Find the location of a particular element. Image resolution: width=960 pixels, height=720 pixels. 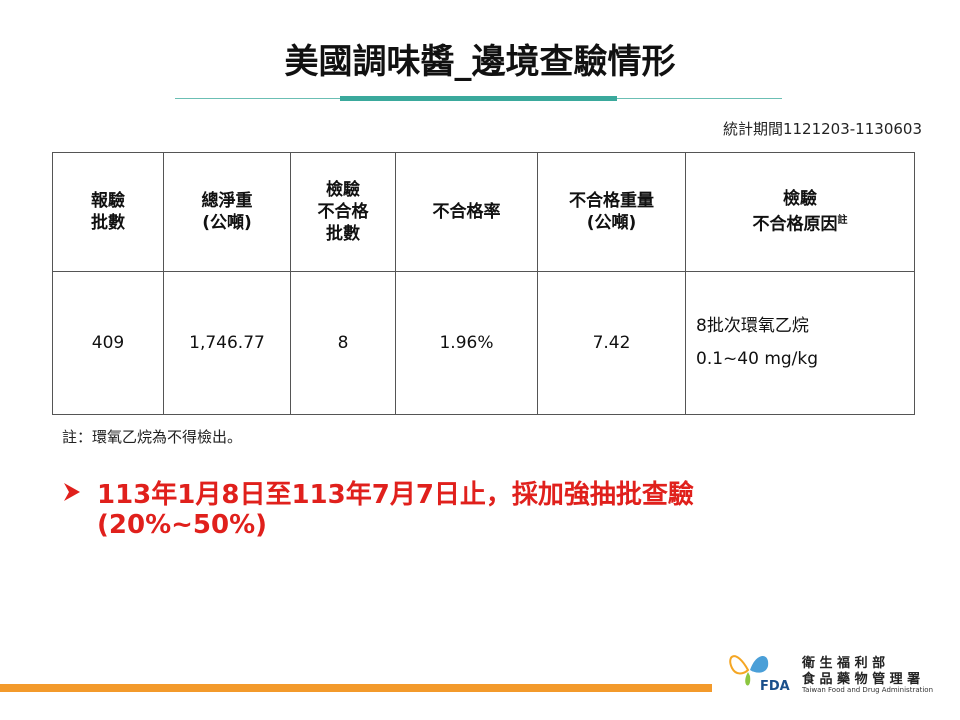

logo-icon is located at coordinates (749, 670).